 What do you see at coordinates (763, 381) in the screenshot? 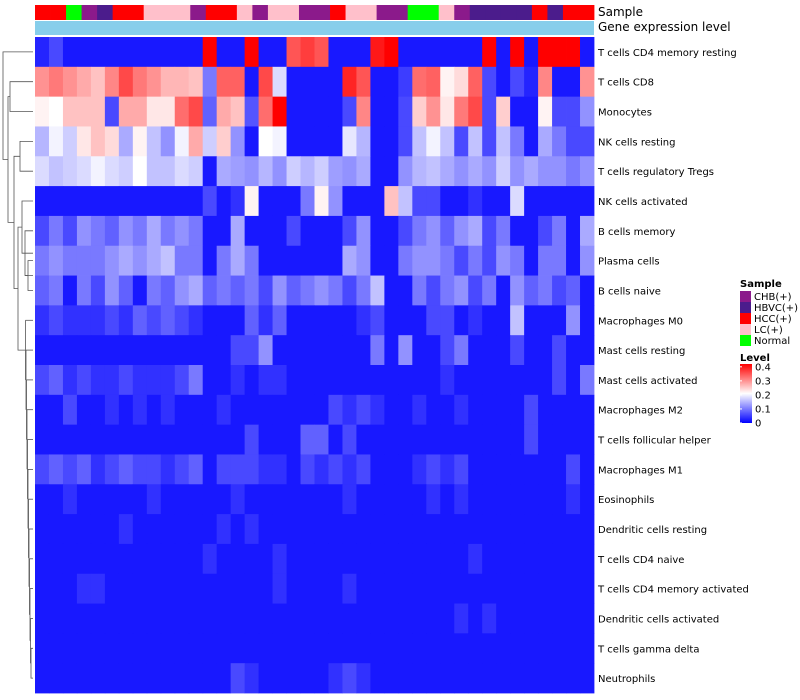
I see `level-legend-tick-label: 0.3` at bounding box center [763, 381].